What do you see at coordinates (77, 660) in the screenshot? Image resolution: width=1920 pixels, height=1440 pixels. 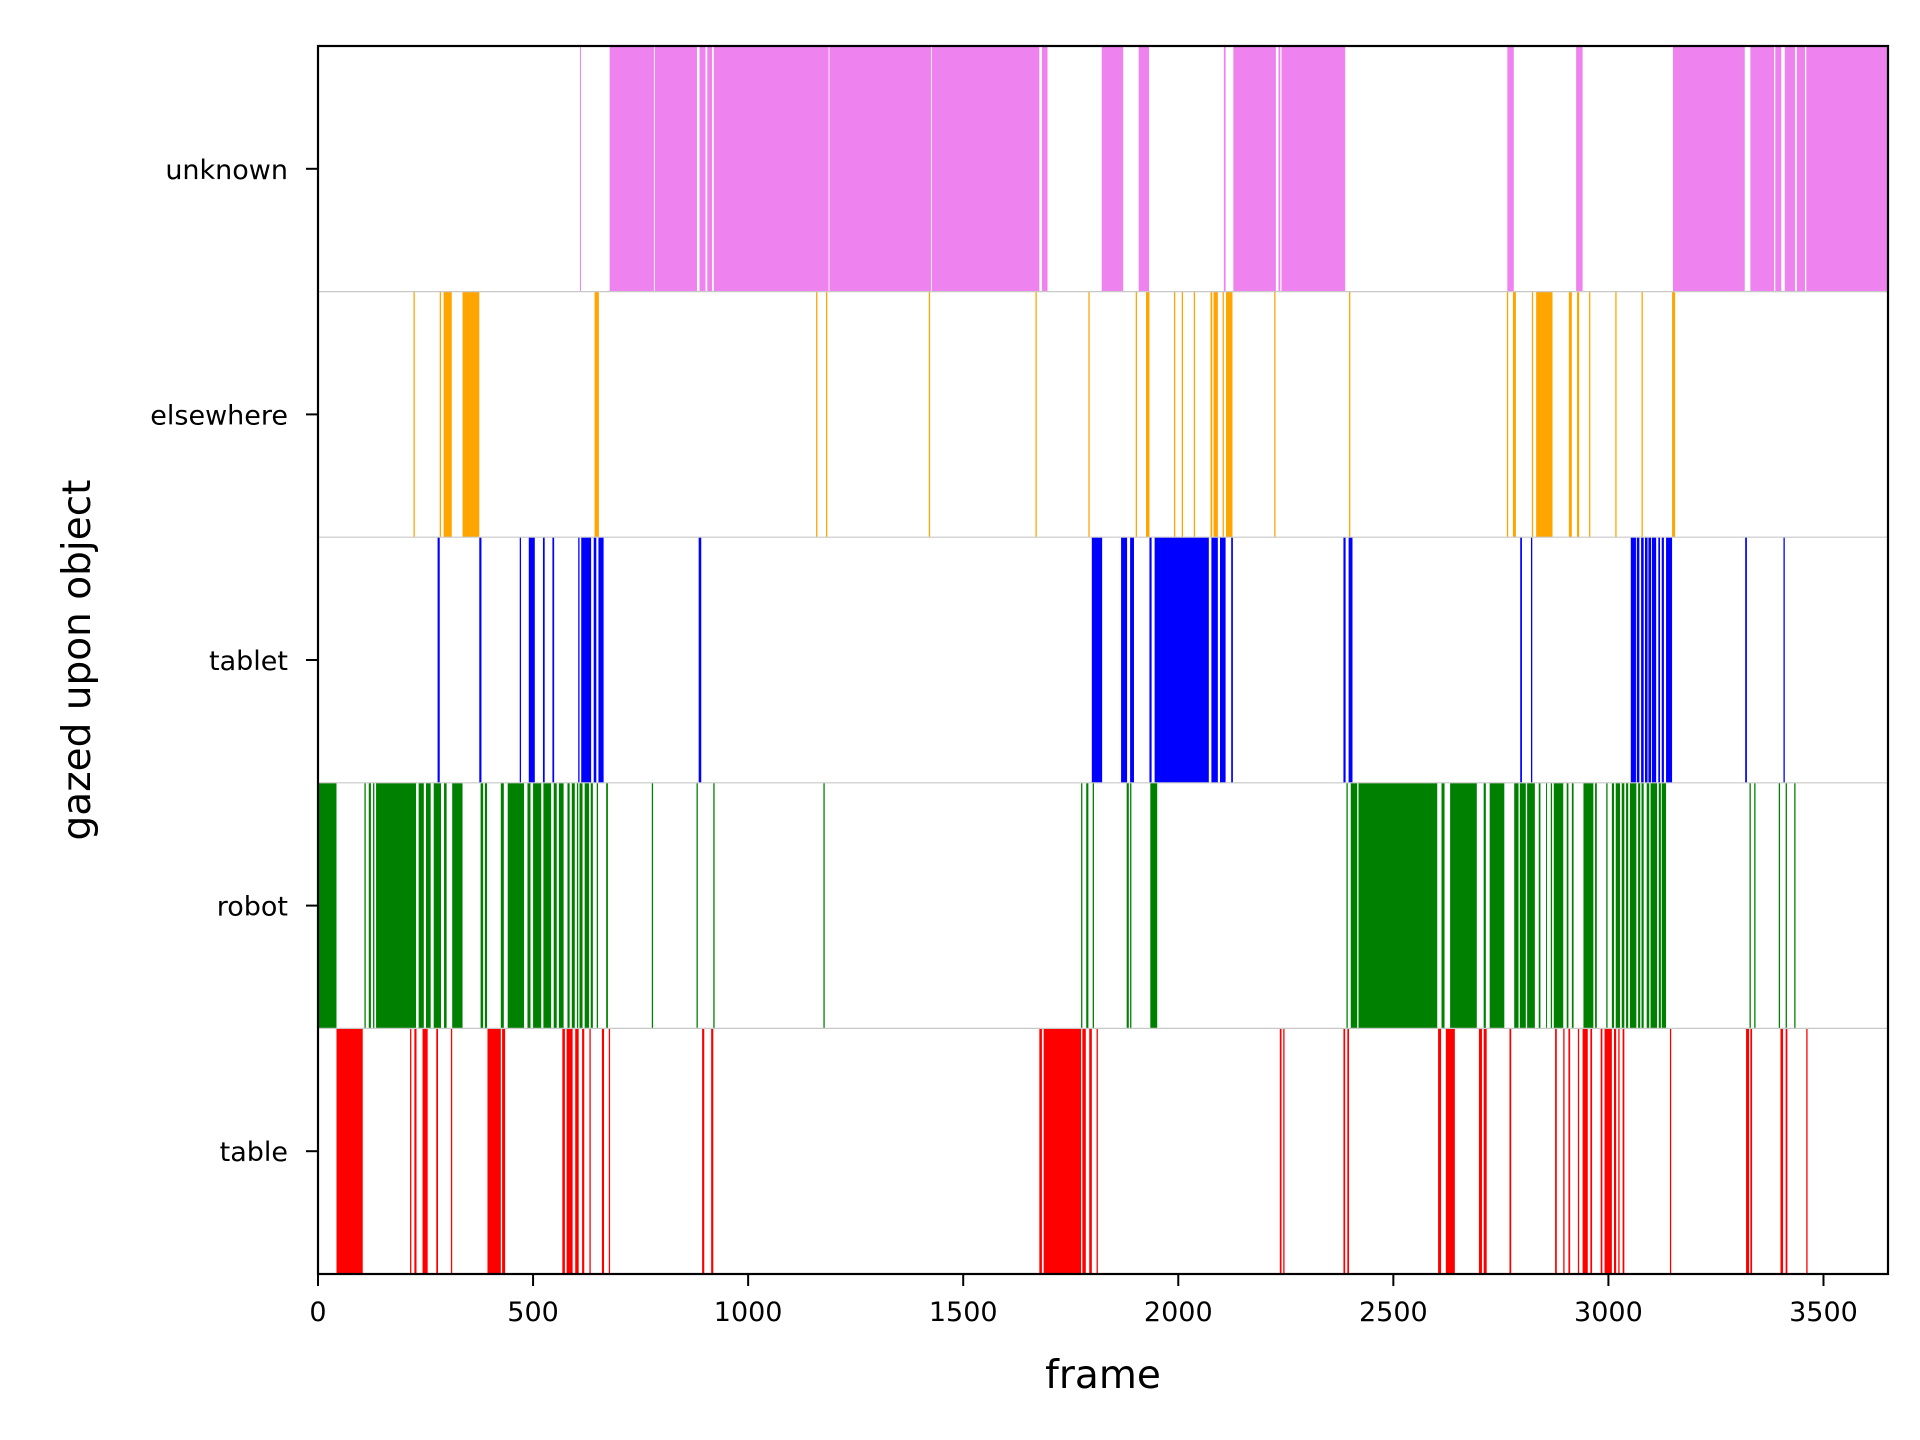 I see `y-axis-title: gazed upon object` at bounding box center [77, 660].